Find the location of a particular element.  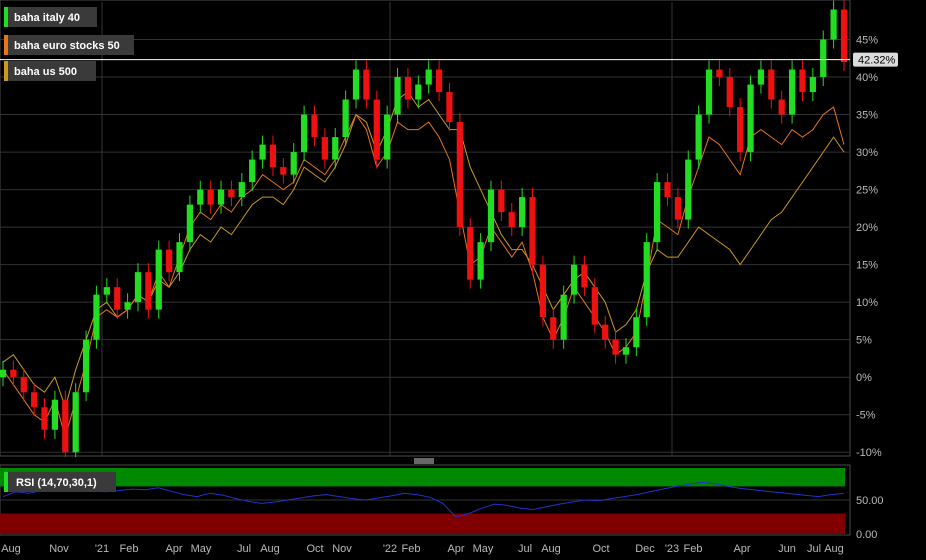

legend-label: baha euro stocks 50 is located at coordinates (67, 46).